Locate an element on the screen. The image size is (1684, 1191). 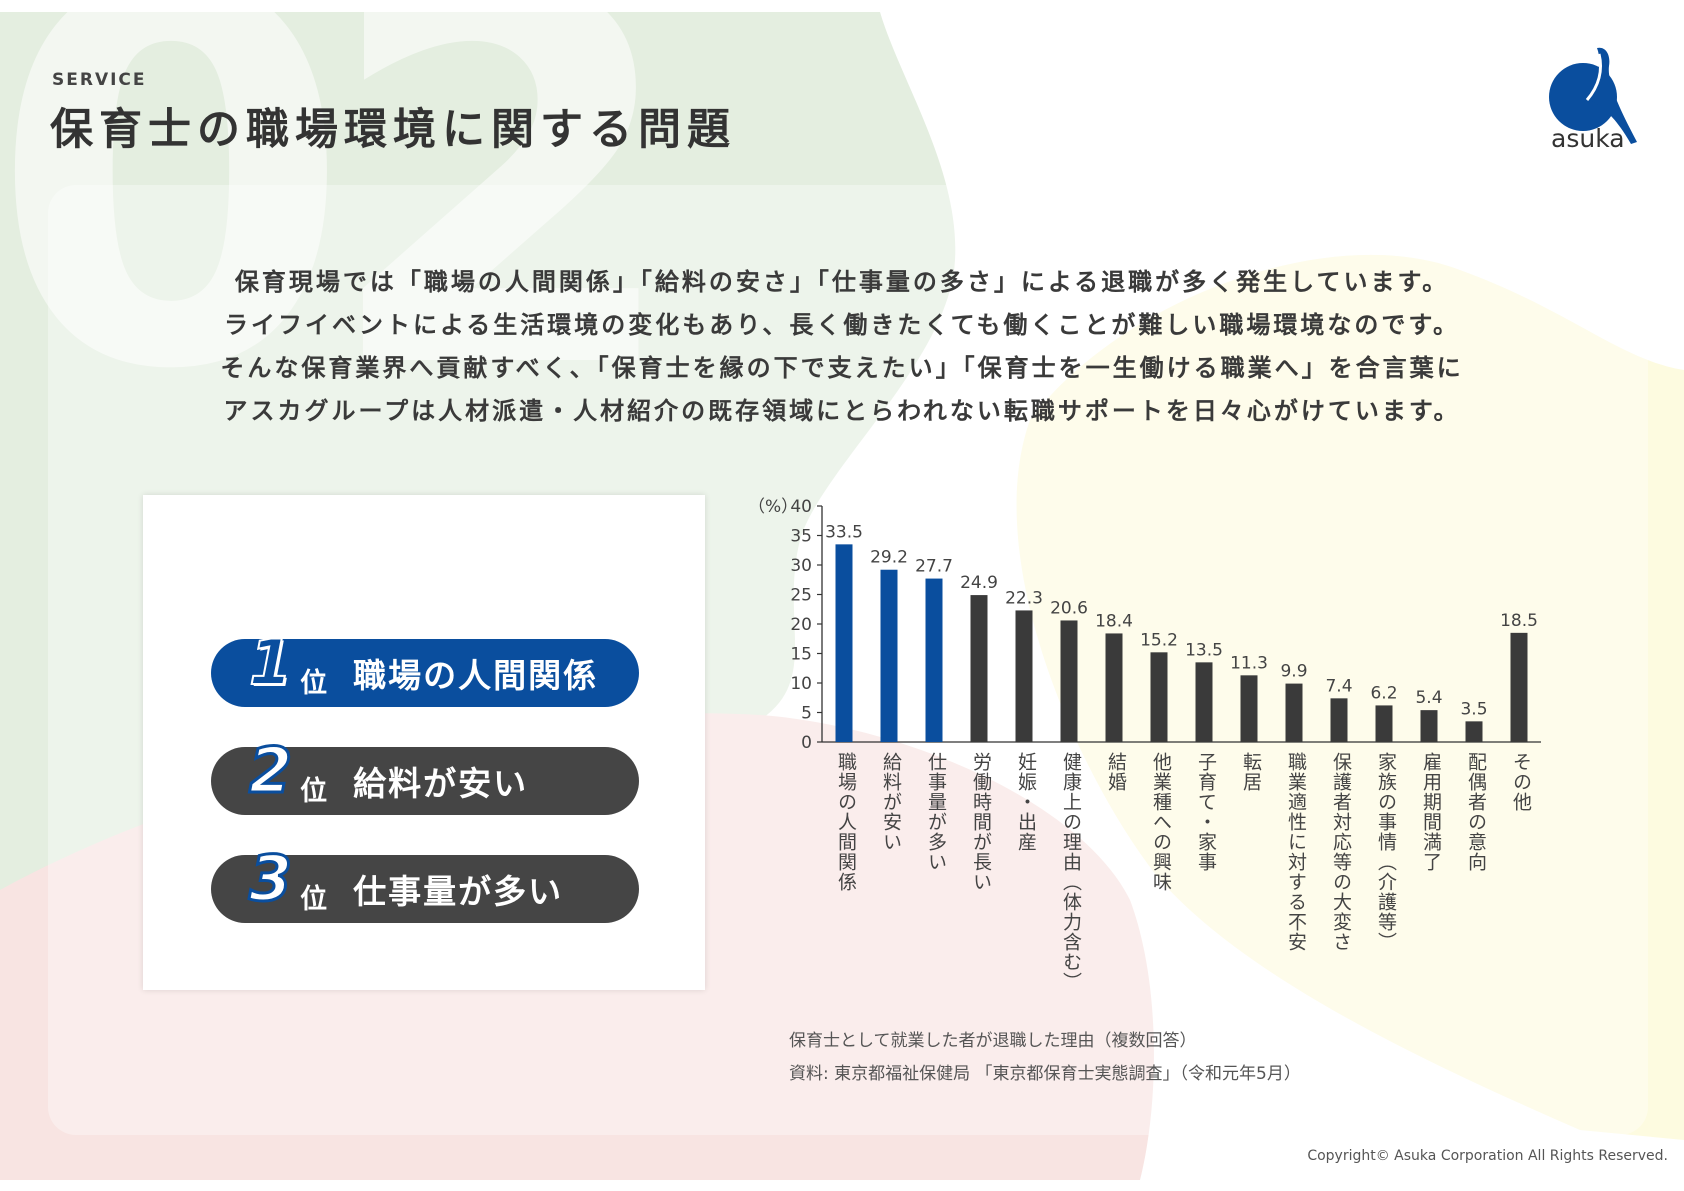
category-label: 子育て・家事 is located at coordinates (1206, 812).